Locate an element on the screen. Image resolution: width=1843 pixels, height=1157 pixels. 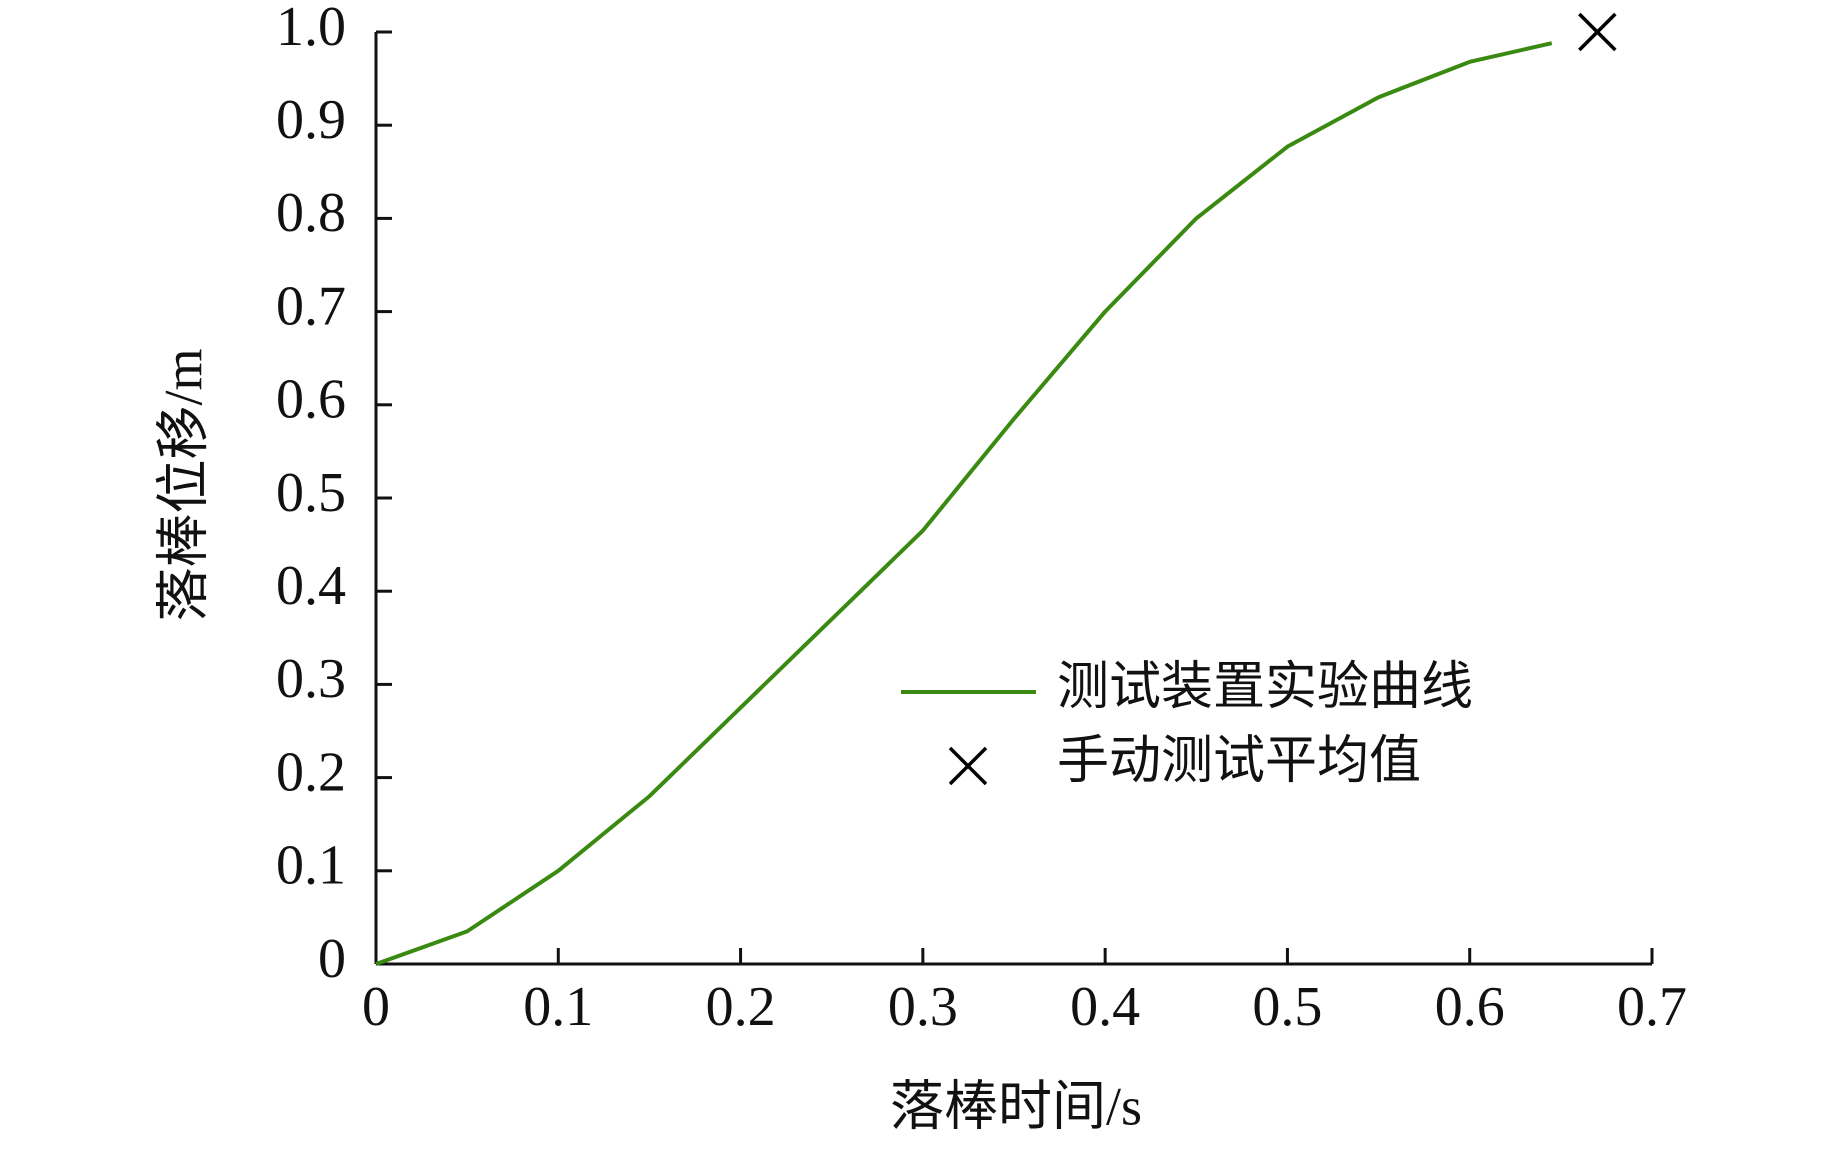
y-tick-label: 0.1 is located at coordinates (311, 866).